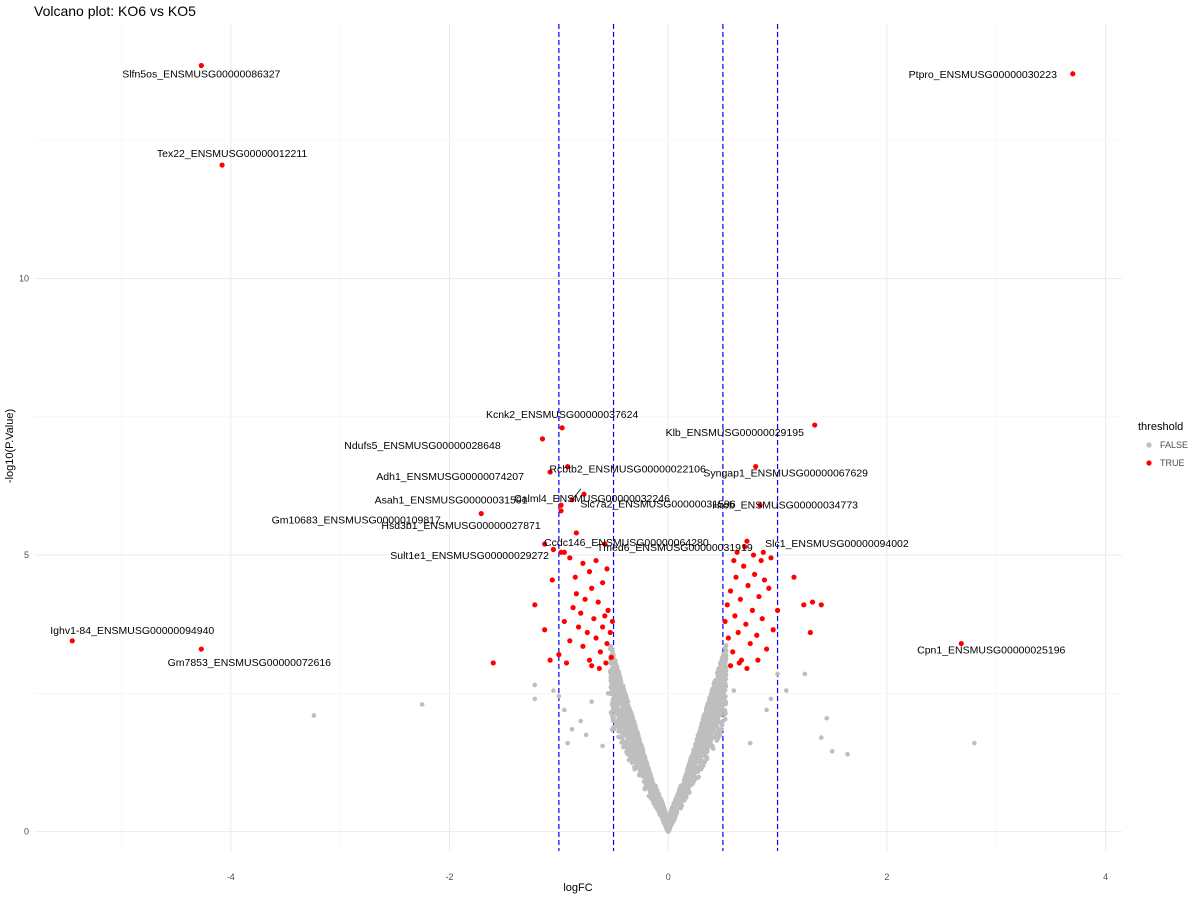  I want to click on legend-true-label: TRUE, so click(1172, 463).